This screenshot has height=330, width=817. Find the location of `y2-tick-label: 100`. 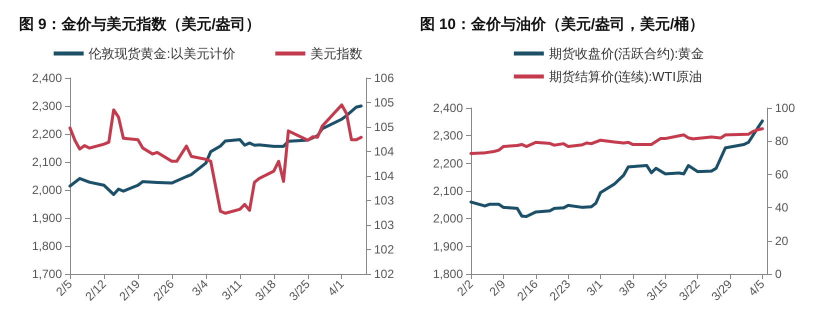

y2-tick-label: 100 is located at coordinates (785, 108).